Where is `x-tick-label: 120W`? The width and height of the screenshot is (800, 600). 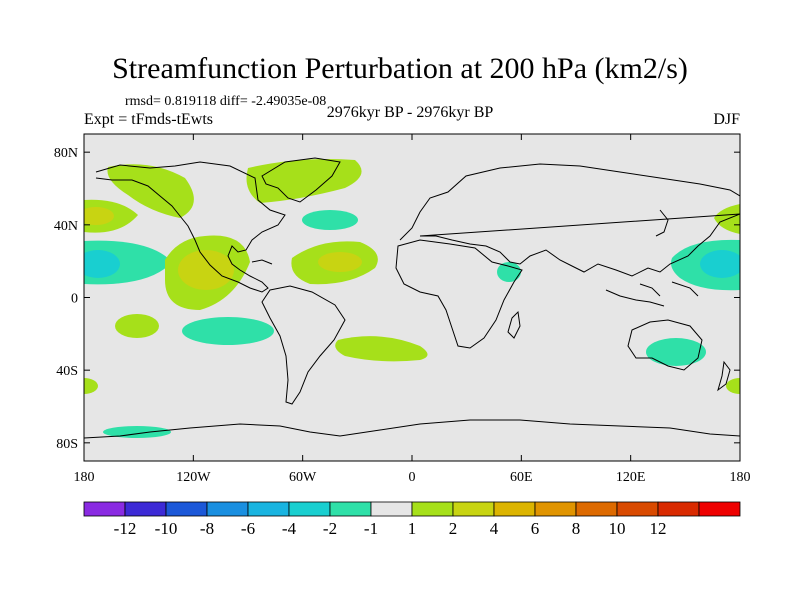 x-tick-label: 120W is located at coordinates (193, 477).